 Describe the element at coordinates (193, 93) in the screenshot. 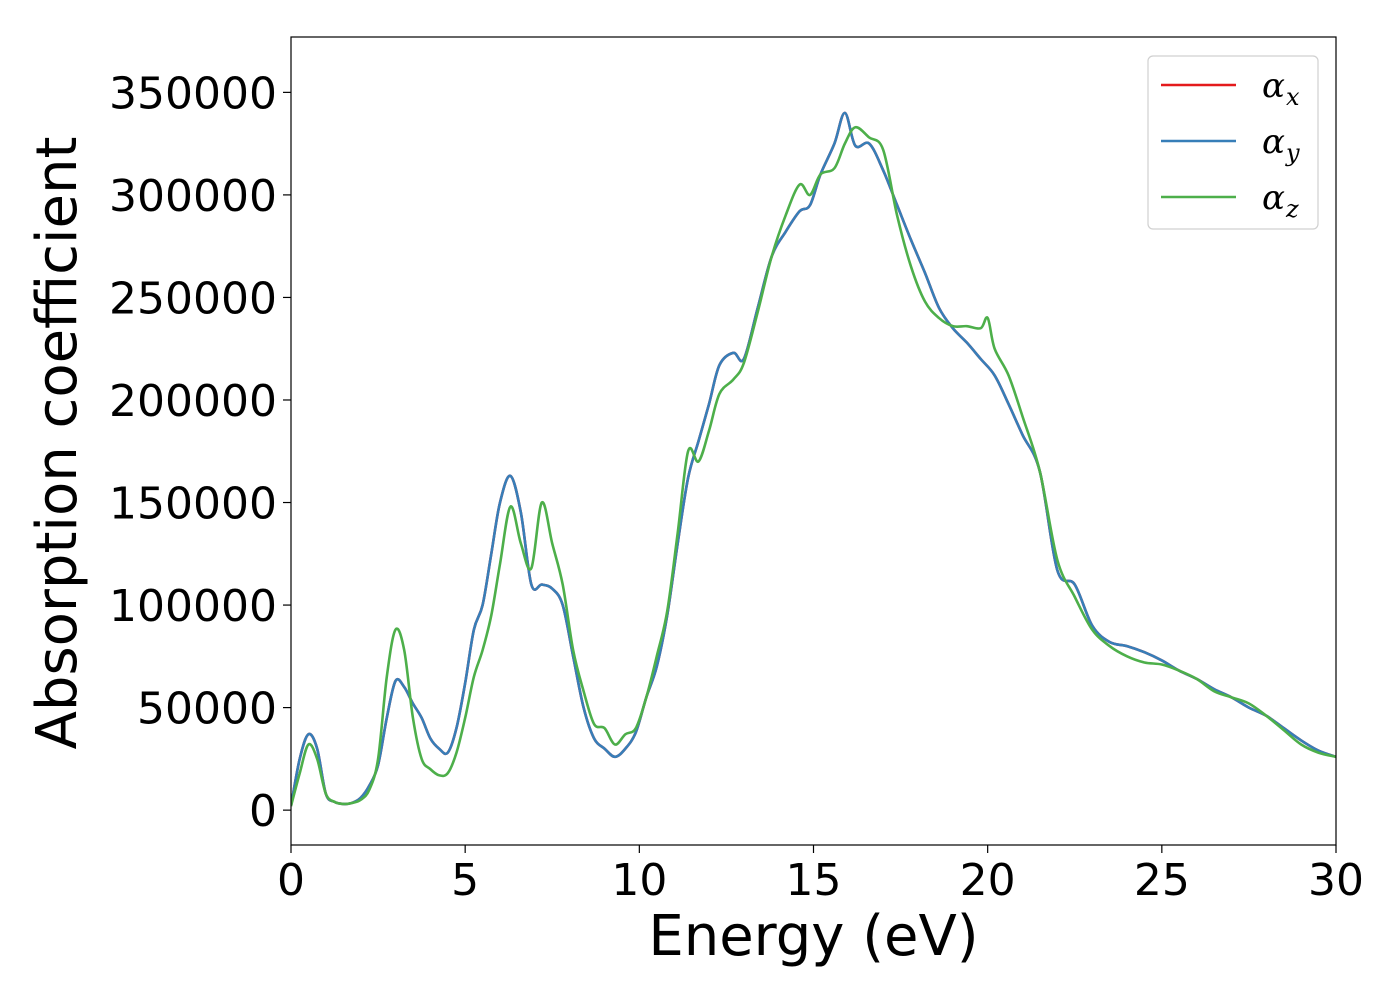

I see `y-tick-label: 350000` at that location.